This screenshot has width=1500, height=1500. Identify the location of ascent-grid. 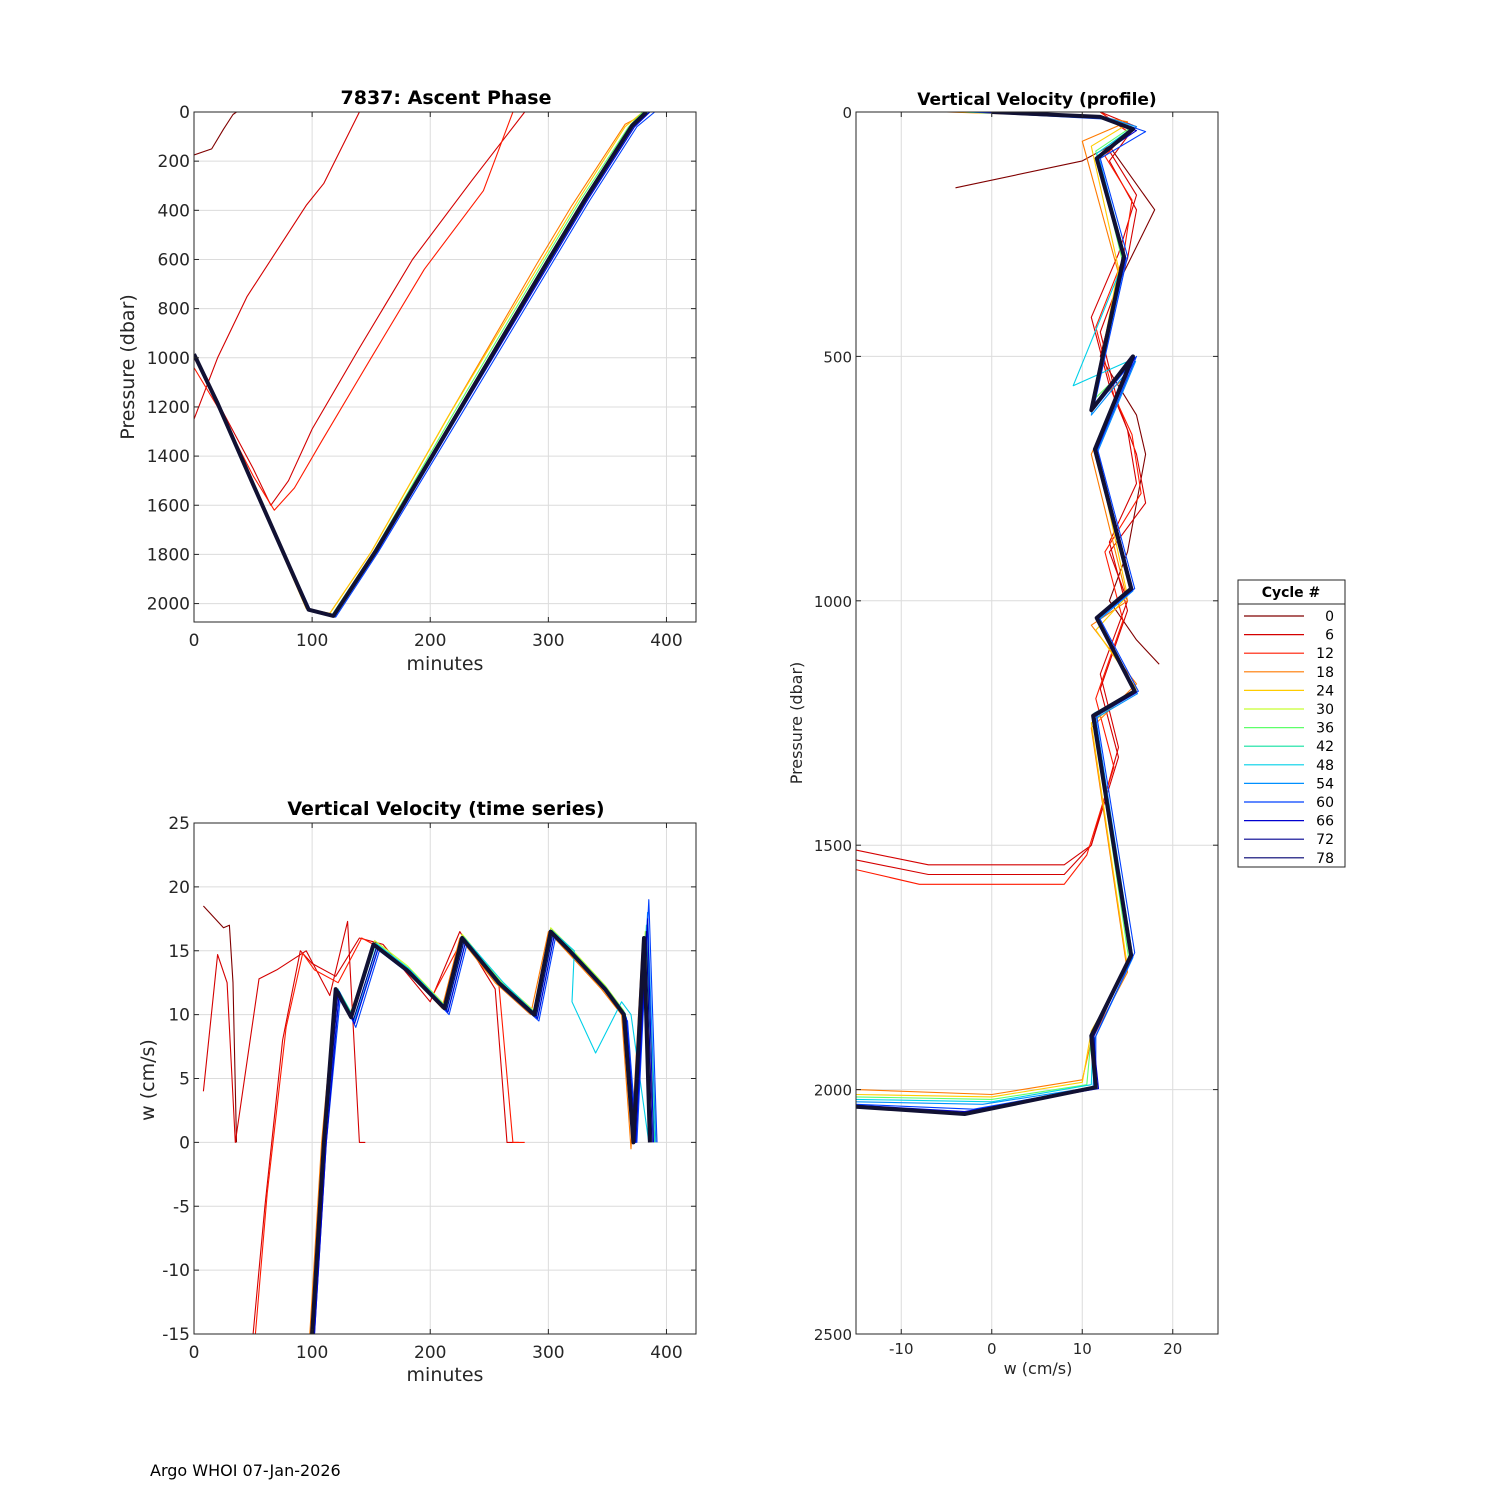
(444, 366).